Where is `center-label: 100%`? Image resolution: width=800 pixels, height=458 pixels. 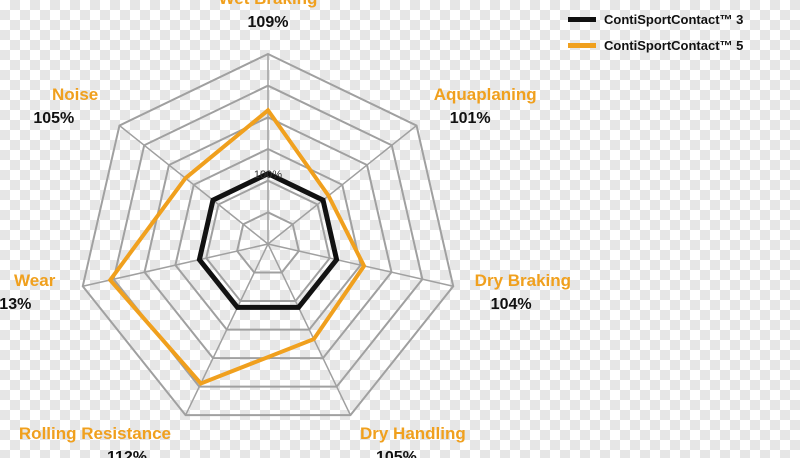
center-label: 100% is located at coordinates (268, 175).